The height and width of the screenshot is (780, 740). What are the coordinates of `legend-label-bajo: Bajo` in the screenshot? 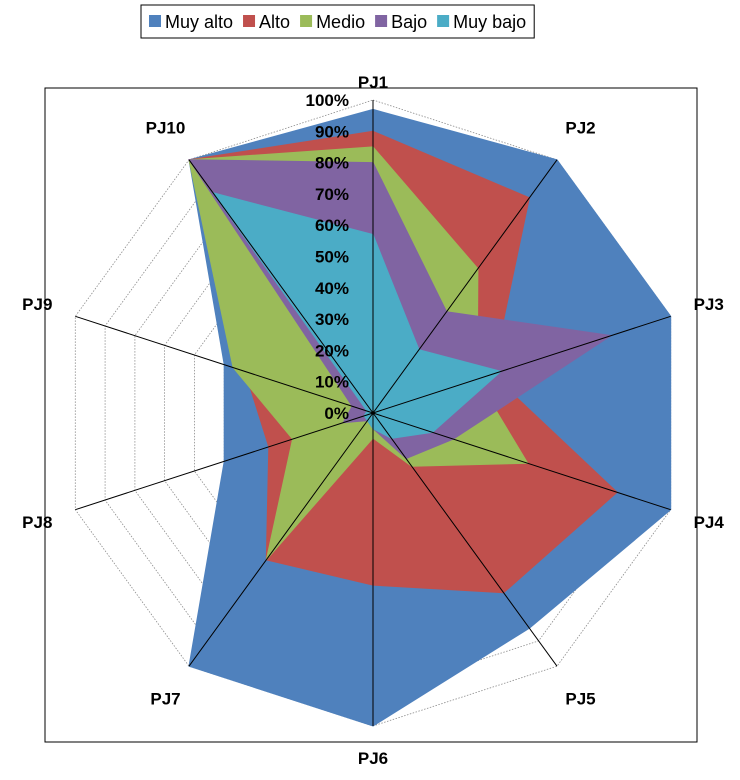 It's located at (409, 22).